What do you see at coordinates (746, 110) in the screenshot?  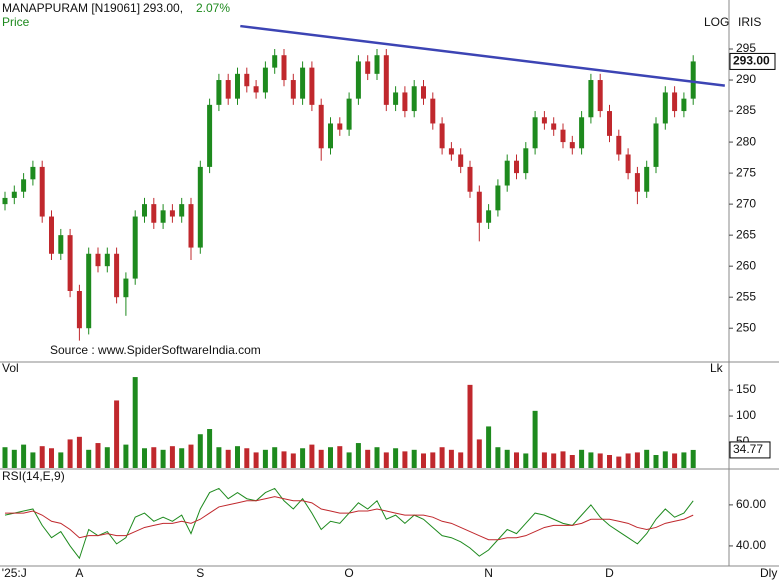 I see `y-tick-label: 285` at bounding box center [746, 110].